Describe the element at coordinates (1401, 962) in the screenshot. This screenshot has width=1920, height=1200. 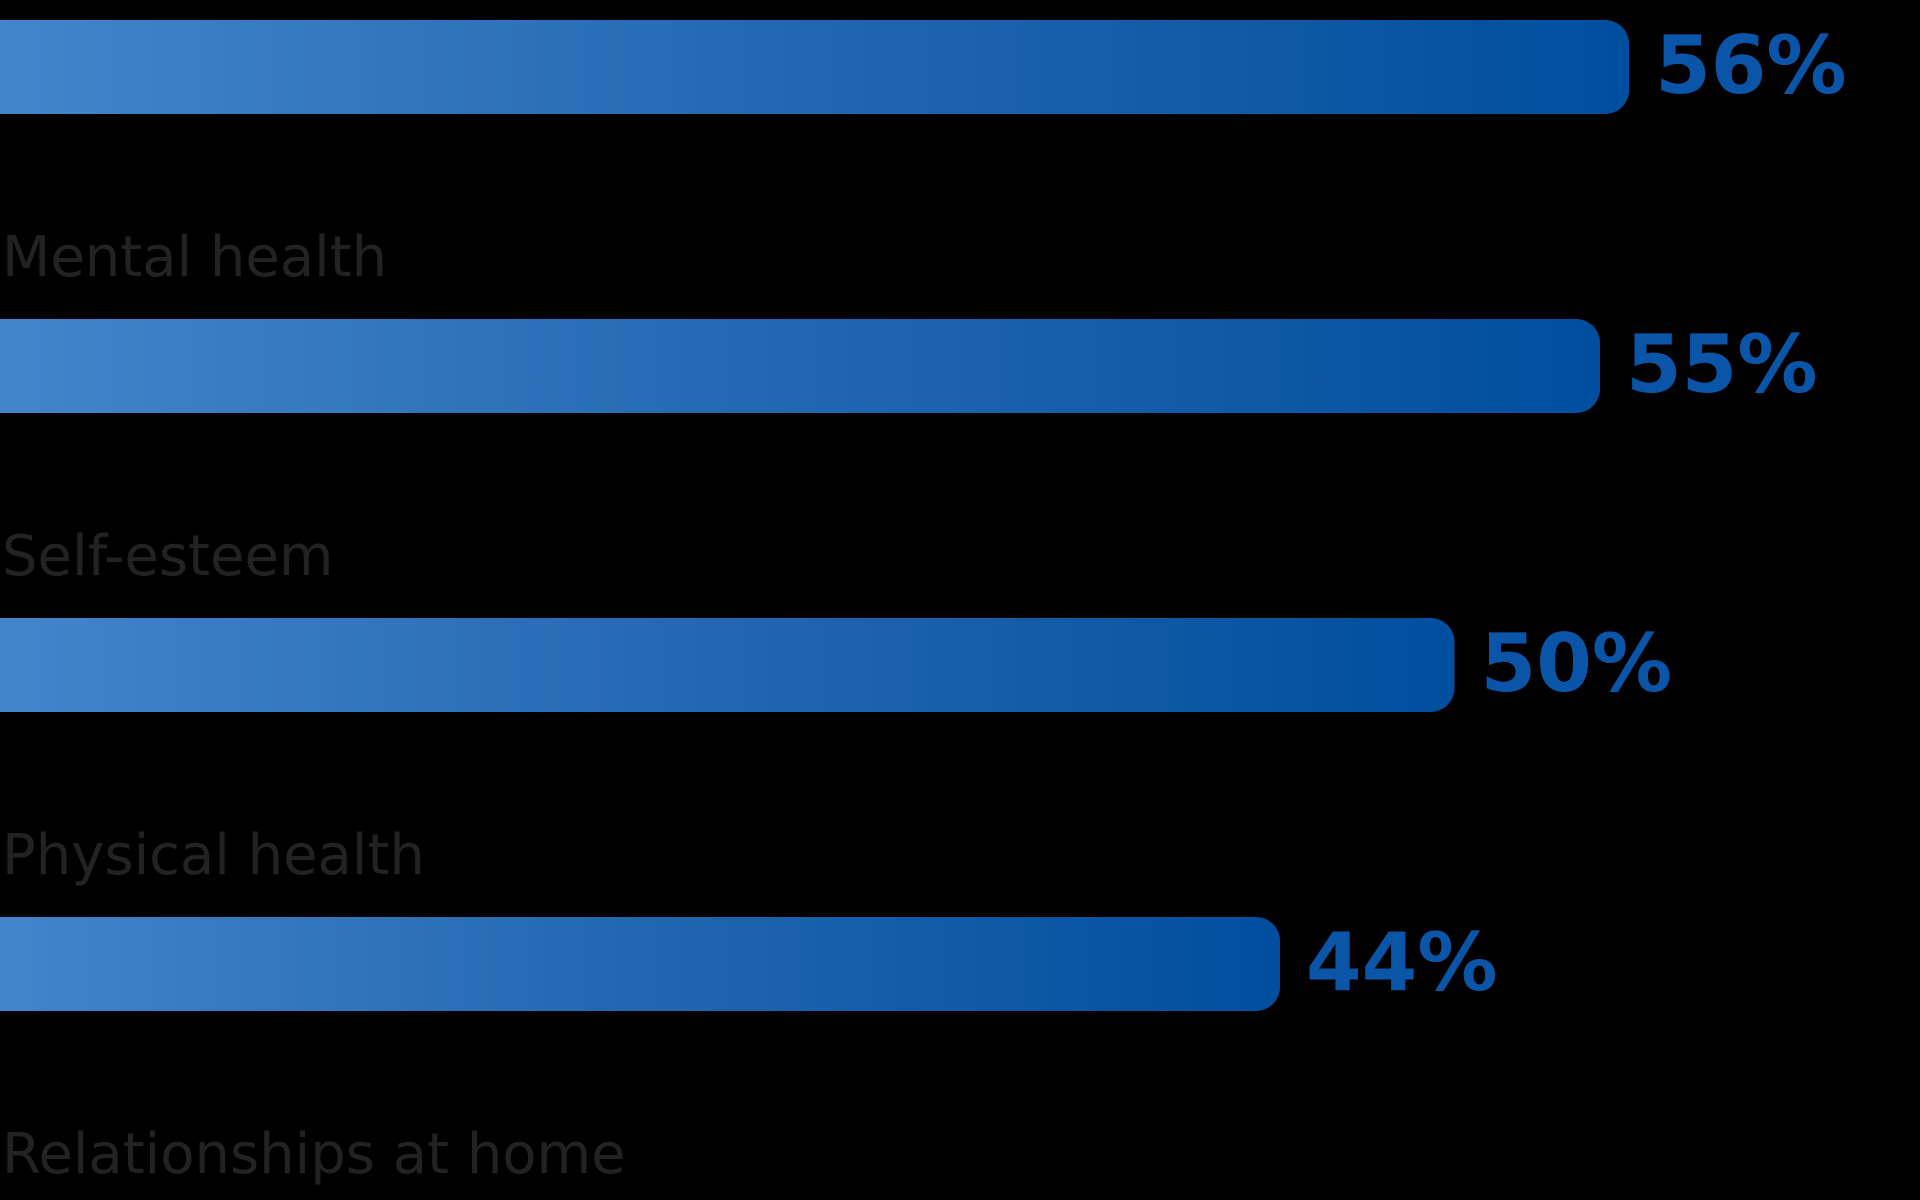
I see `value-label: 44%` at that location.